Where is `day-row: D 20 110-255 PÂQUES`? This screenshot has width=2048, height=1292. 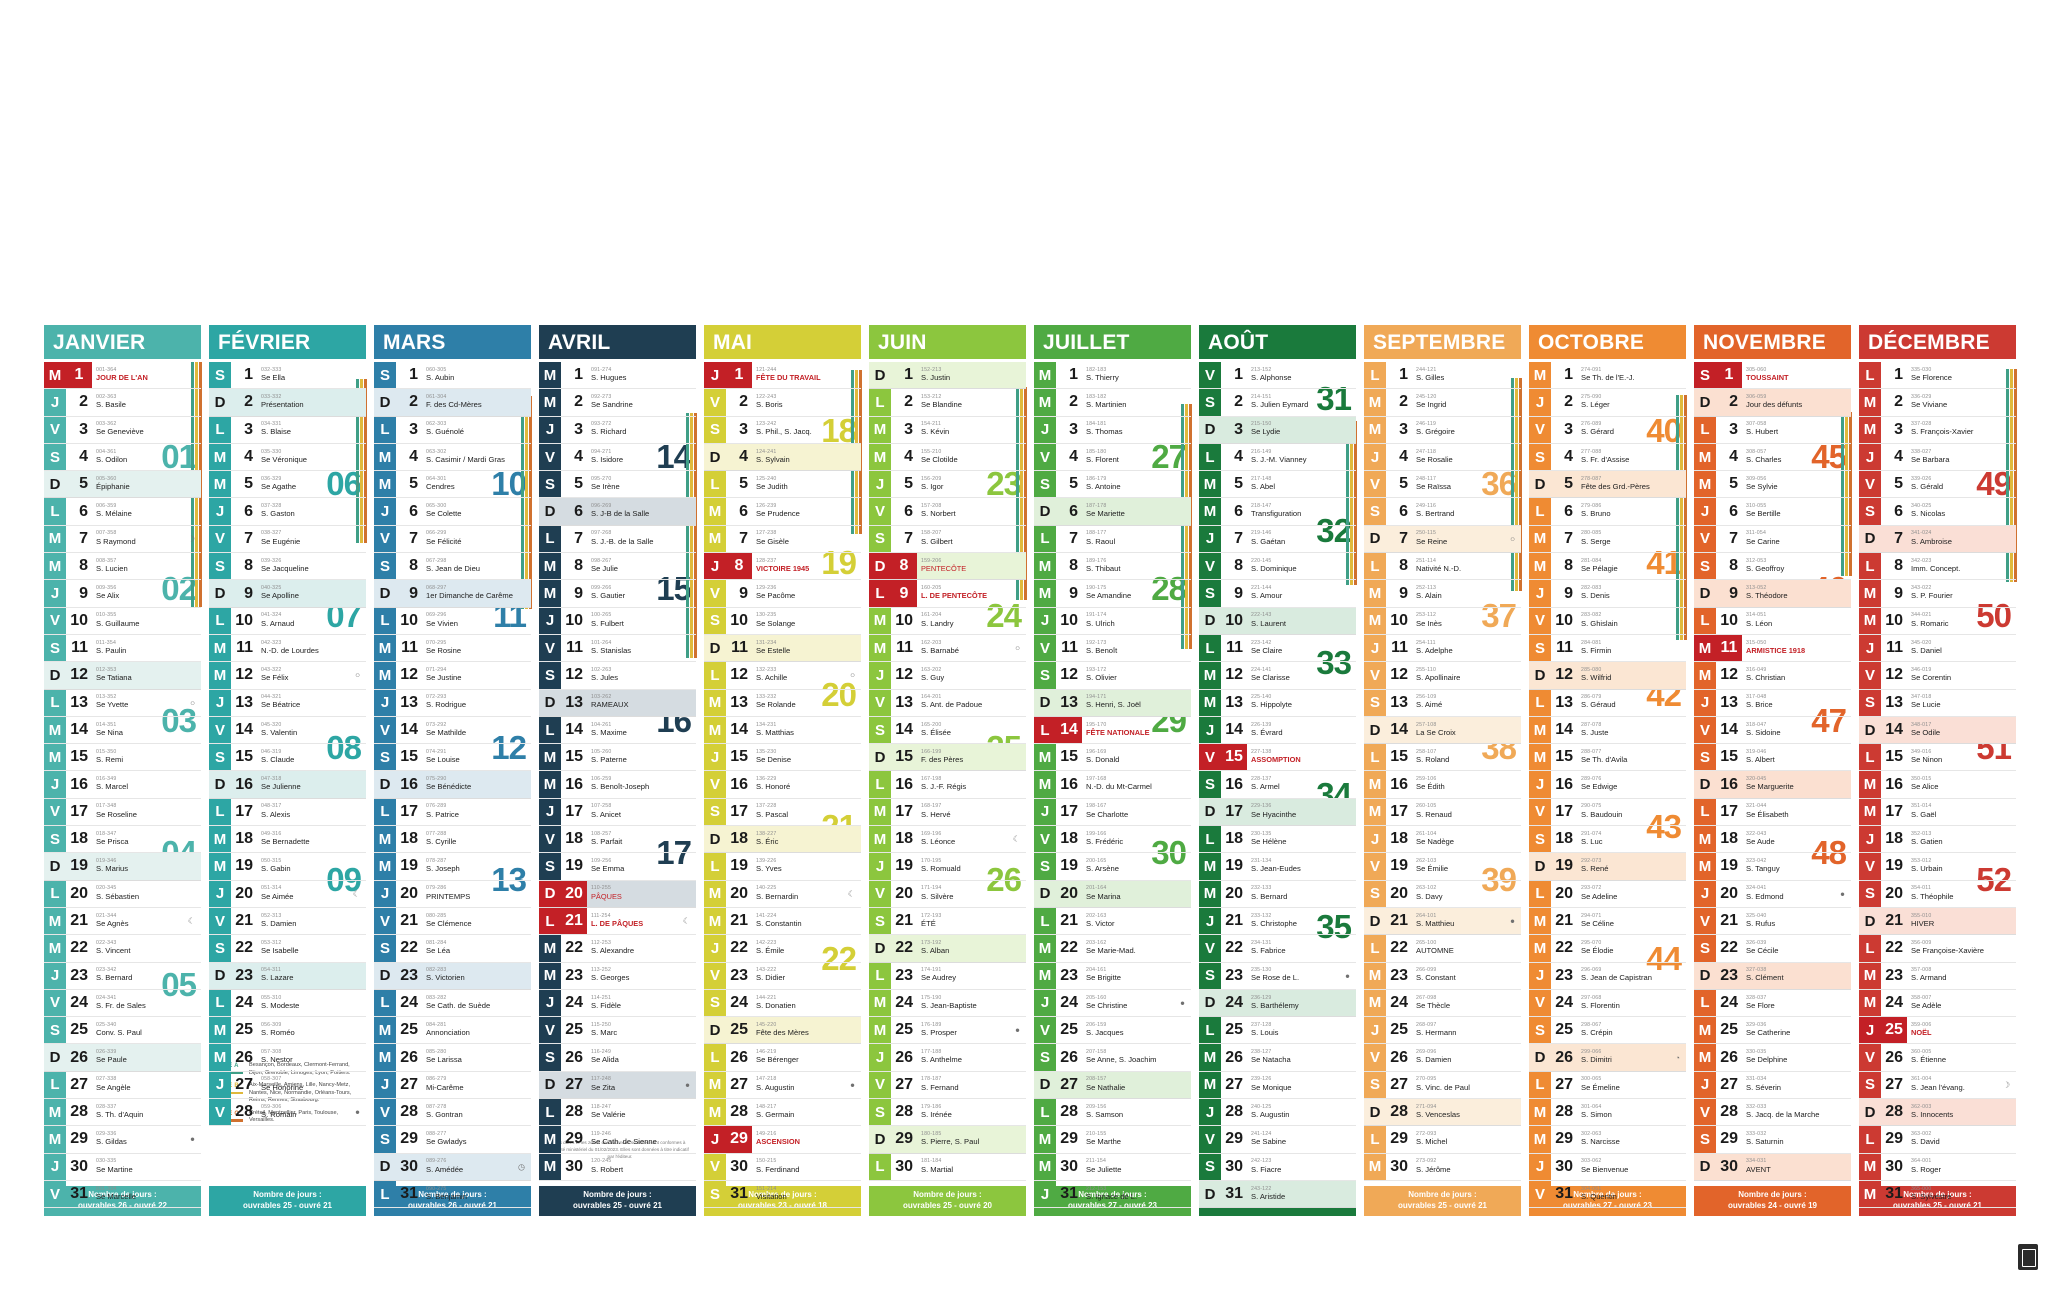
day-row: D 20 110-255 PÂQUES is located at coordinates (617, 894).